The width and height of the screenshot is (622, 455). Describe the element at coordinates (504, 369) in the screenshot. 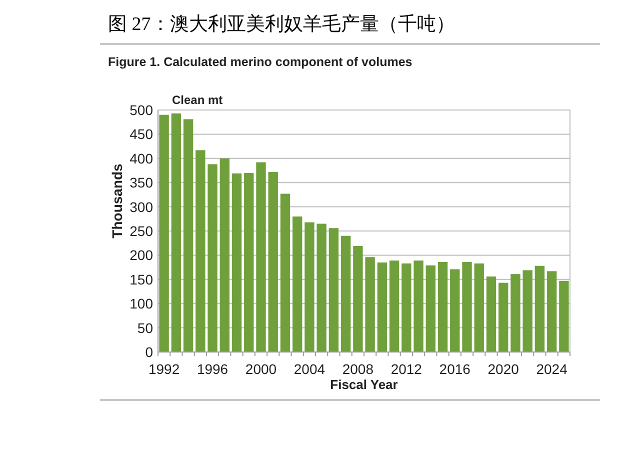

I see `x-tick-label: 2020` at that location.